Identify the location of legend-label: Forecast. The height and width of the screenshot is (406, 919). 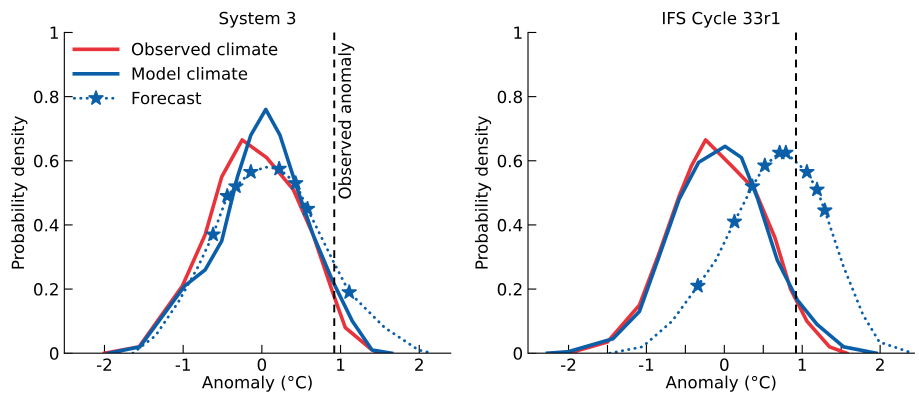
(167, 98).